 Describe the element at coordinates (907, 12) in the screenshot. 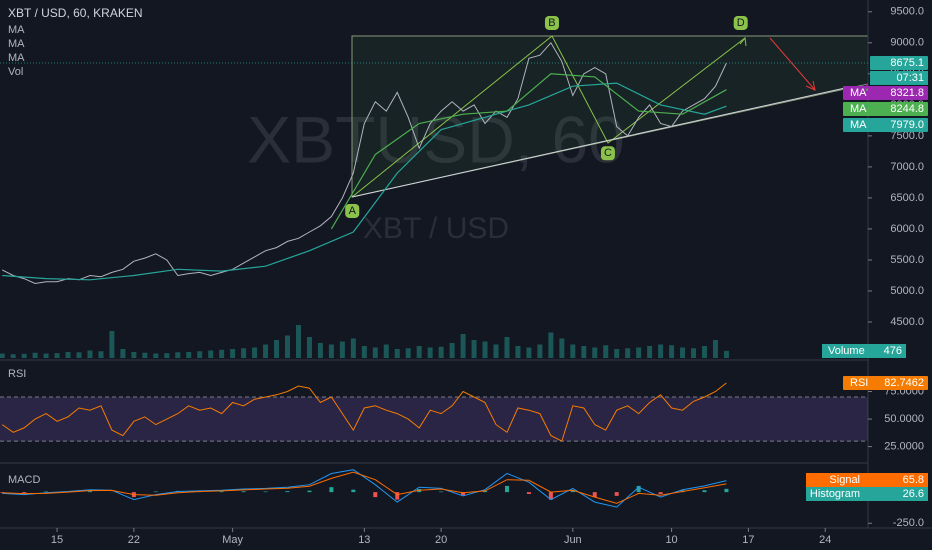

I see `y-tick-label: 9500.0` at that location.